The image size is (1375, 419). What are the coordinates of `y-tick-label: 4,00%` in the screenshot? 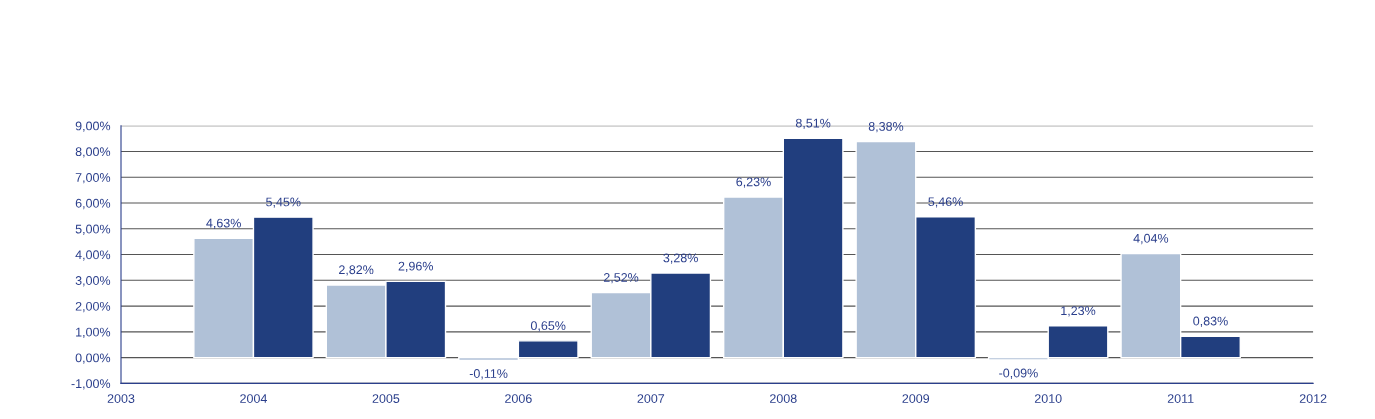 It's located at (93, 255).